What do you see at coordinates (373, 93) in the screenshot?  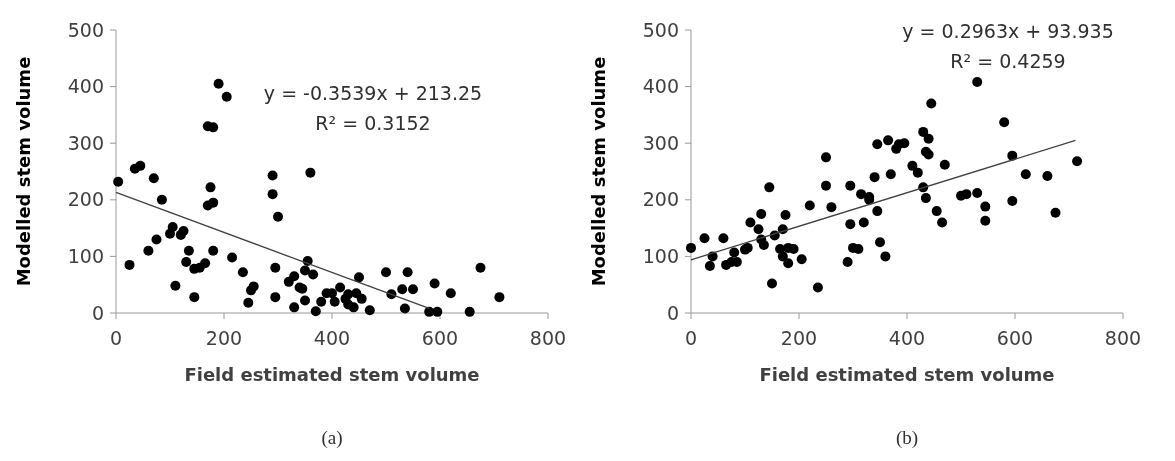 I see `annotation: y = -0.3539x + 213.25` at bounding box center [373, 93].